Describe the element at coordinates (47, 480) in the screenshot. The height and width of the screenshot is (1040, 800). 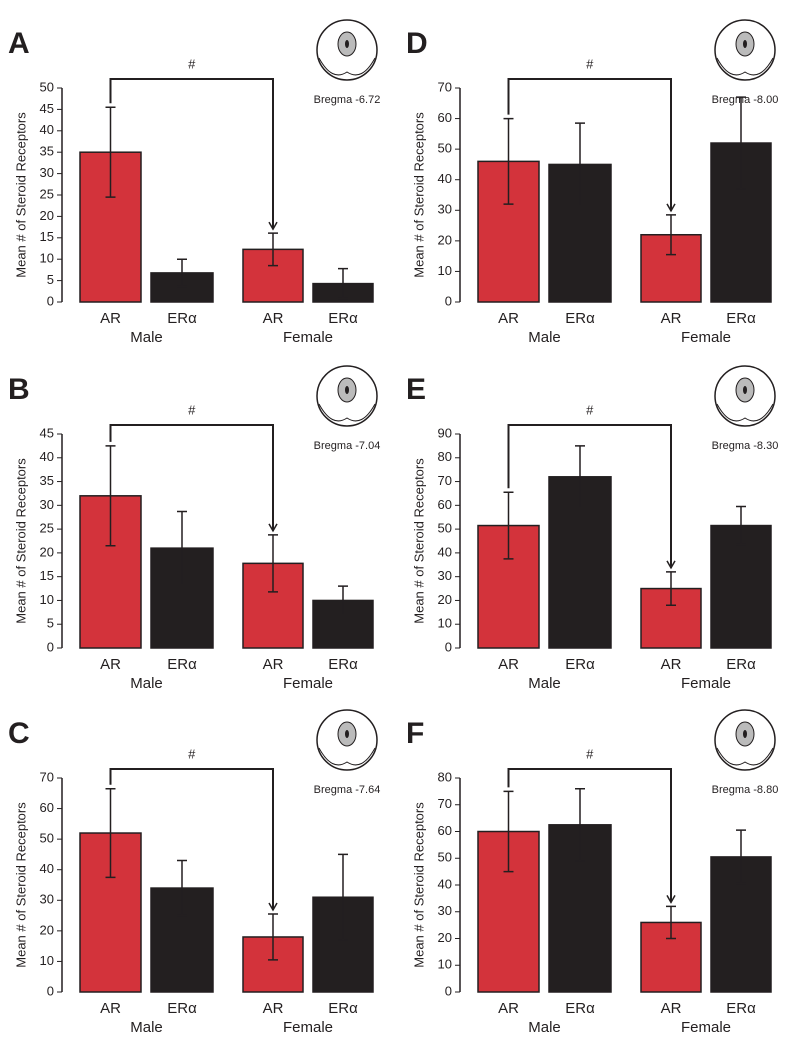
I see `y-tick-label: 35` at that location.